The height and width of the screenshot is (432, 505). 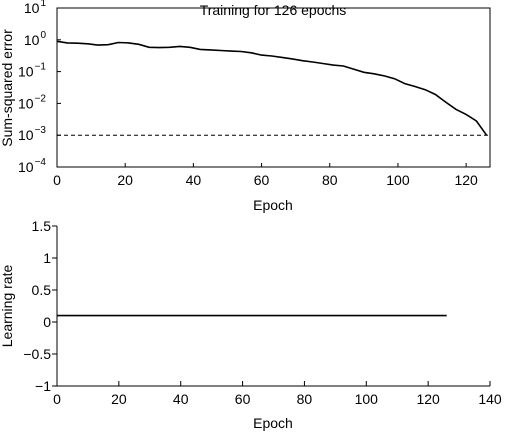 I want to click on error-y-tick-label: 10⁻², so click(x=32, y=102).